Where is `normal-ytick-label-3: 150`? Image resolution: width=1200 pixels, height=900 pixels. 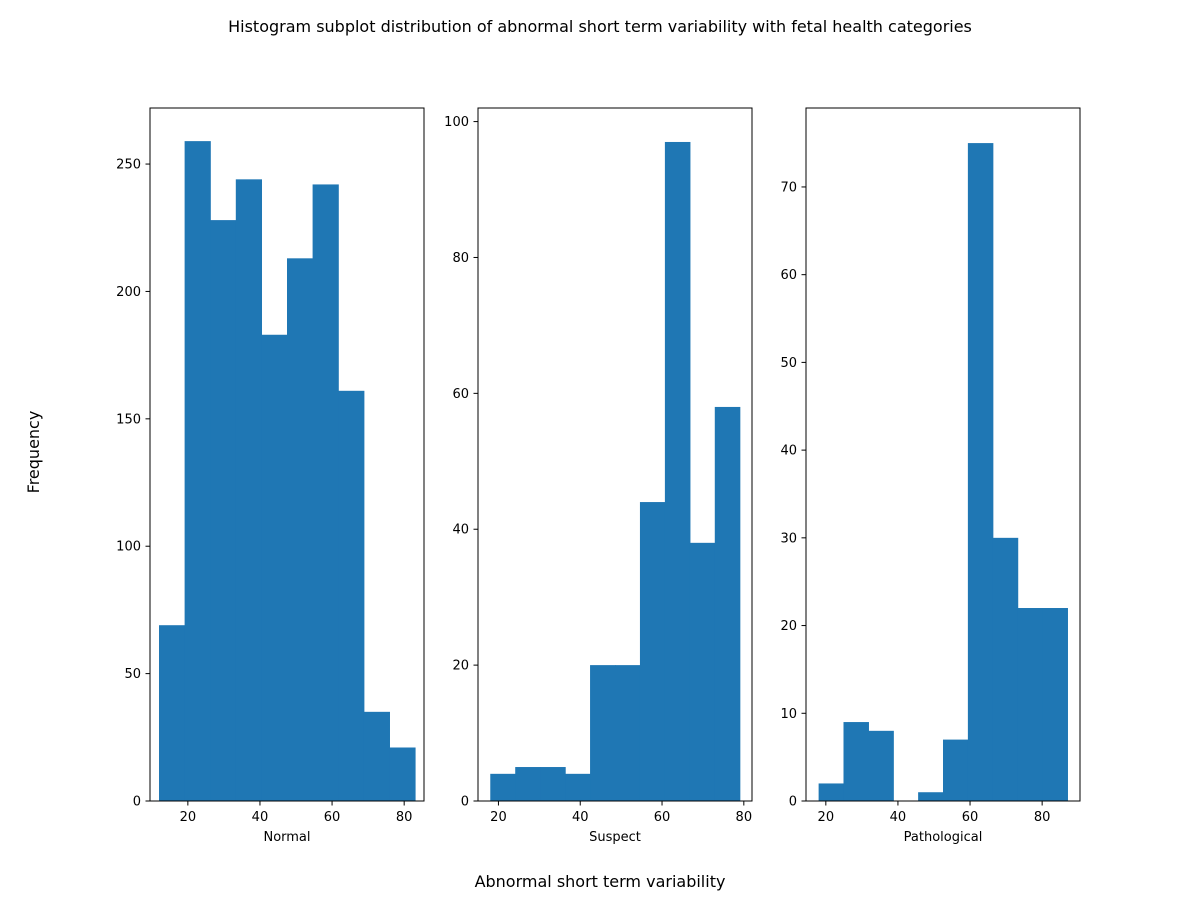
normal-ytick-label-3: 150 is located at coordinates (128, 419).